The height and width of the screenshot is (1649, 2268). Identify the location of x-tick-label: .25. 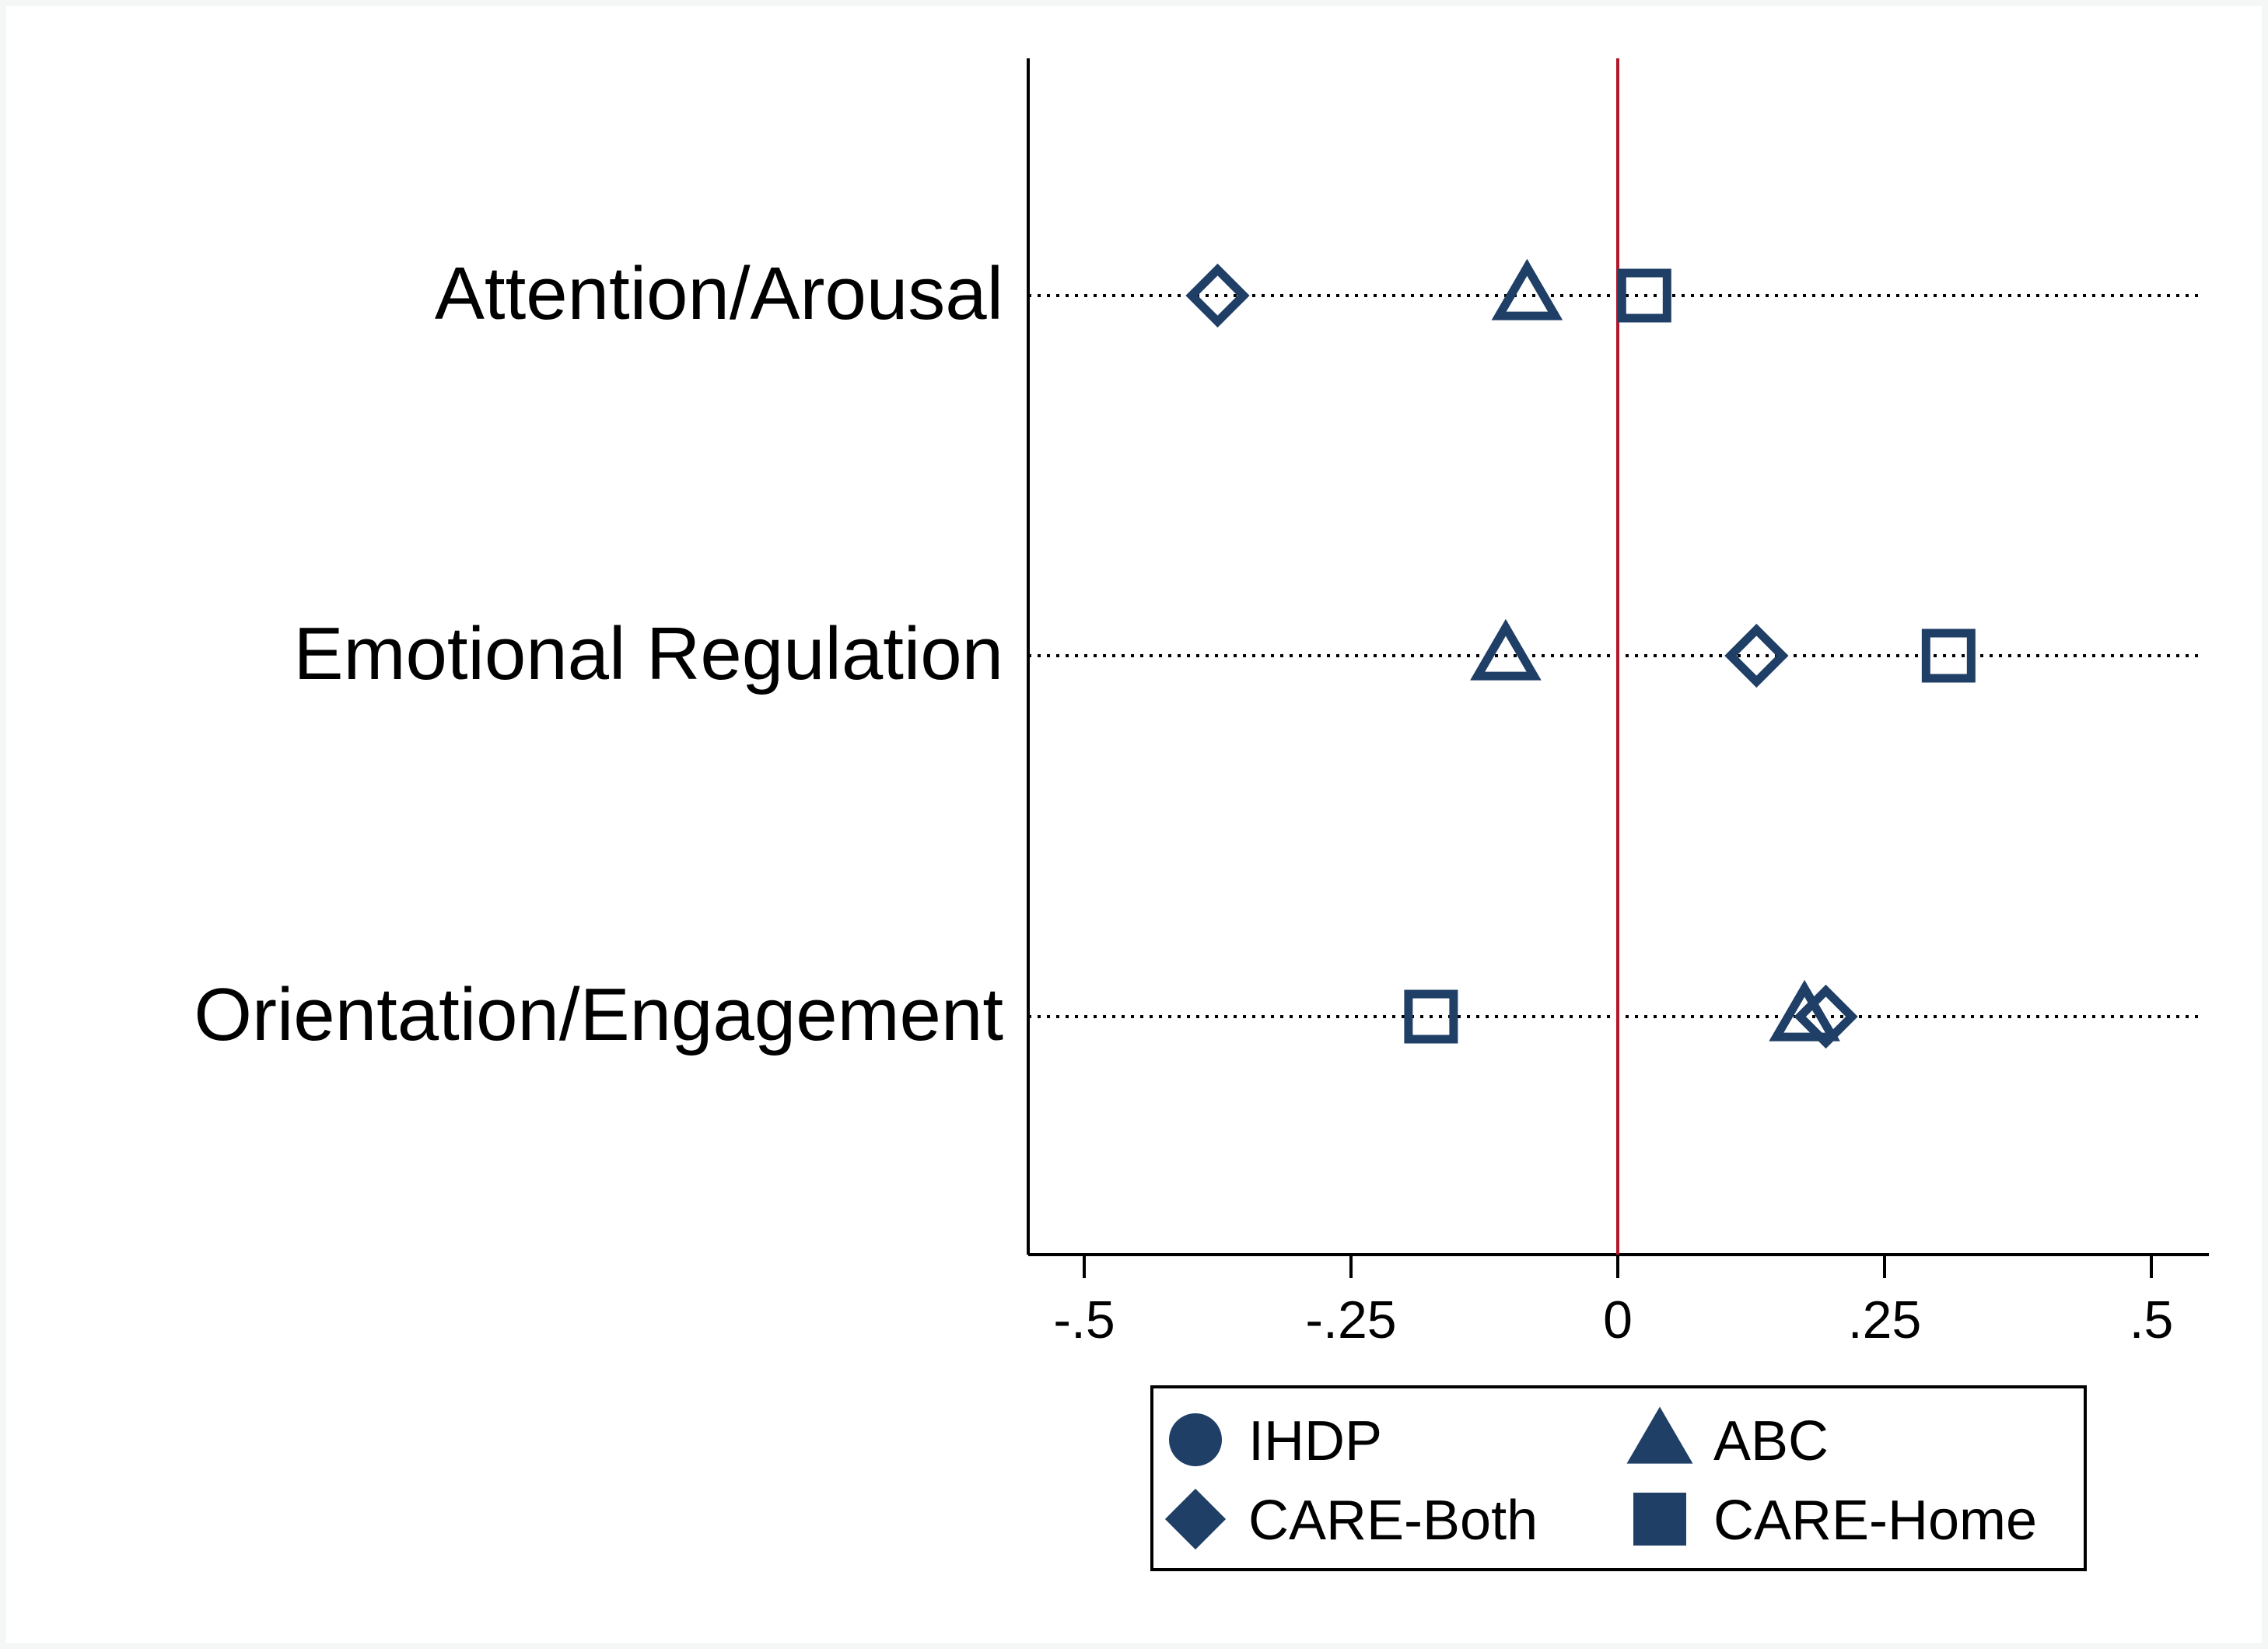
(1885, 1320).